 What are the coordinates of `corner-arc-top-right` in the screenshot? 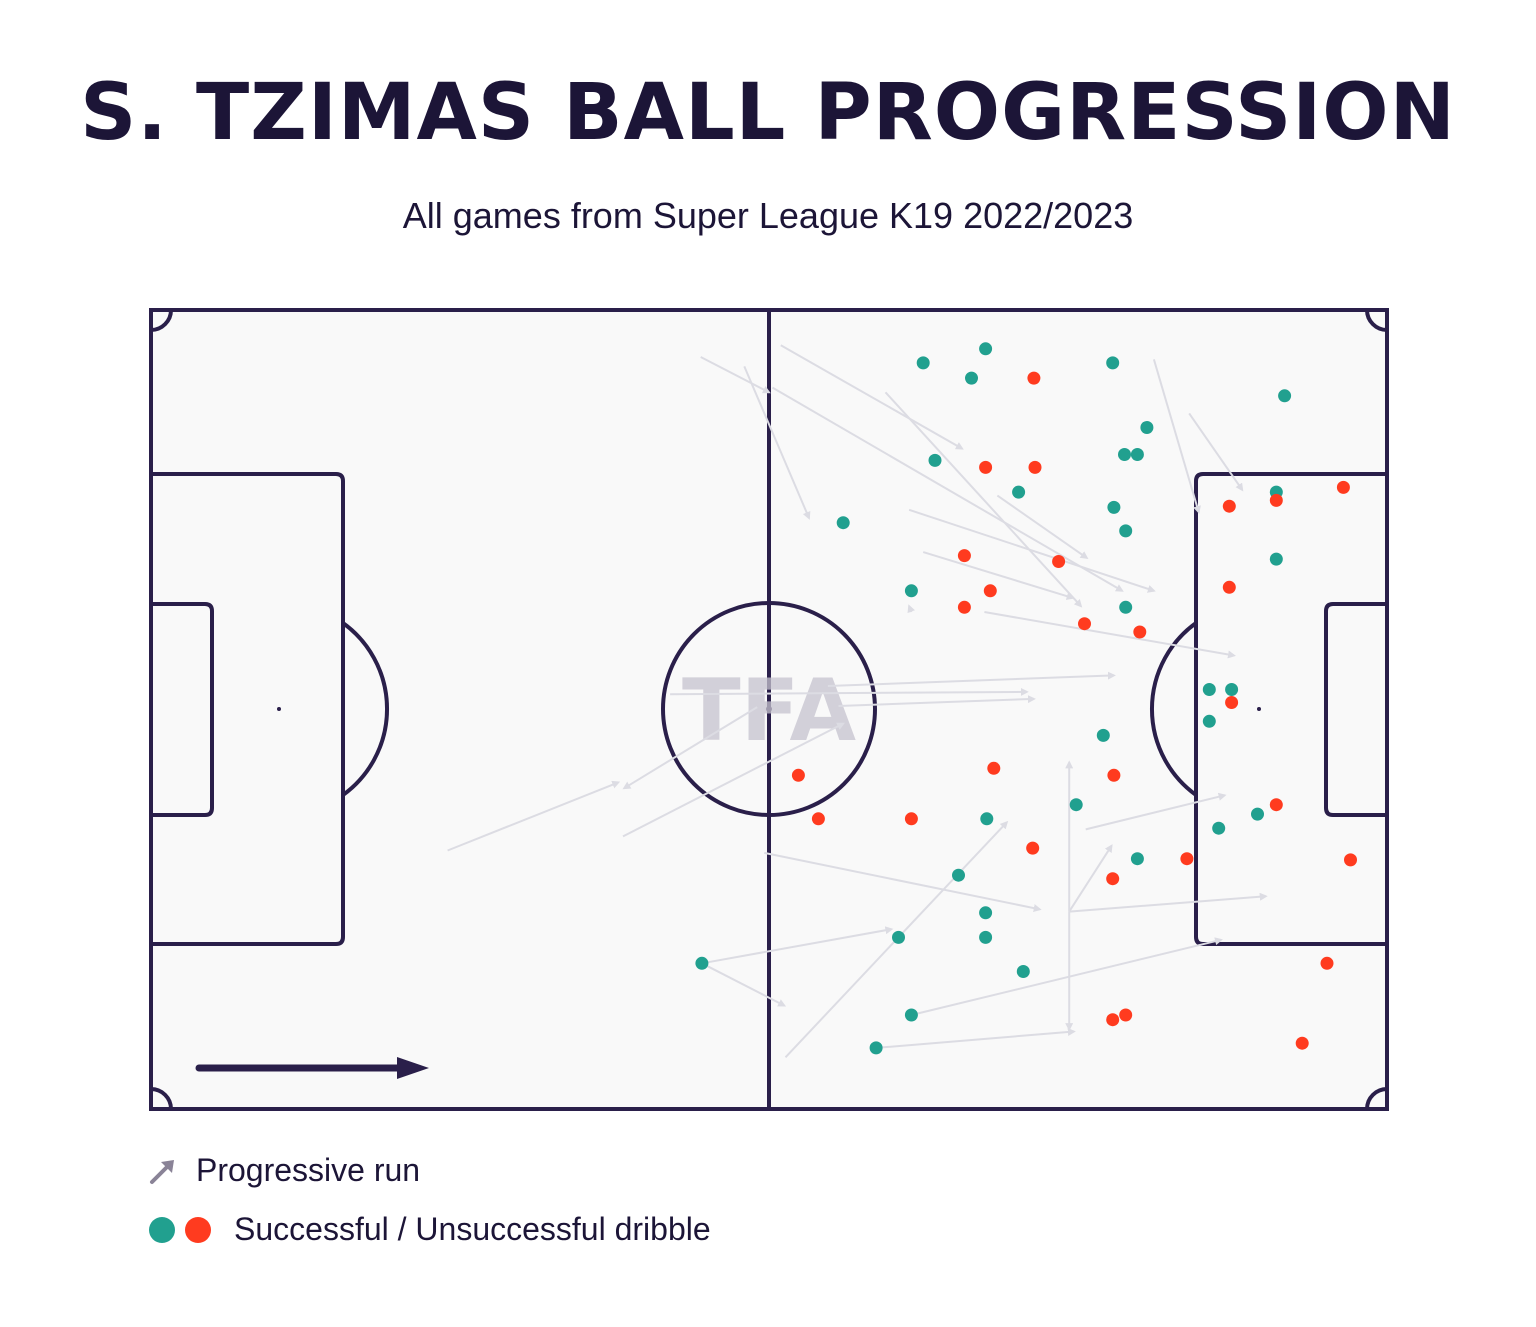 It's located at (1376, 320).